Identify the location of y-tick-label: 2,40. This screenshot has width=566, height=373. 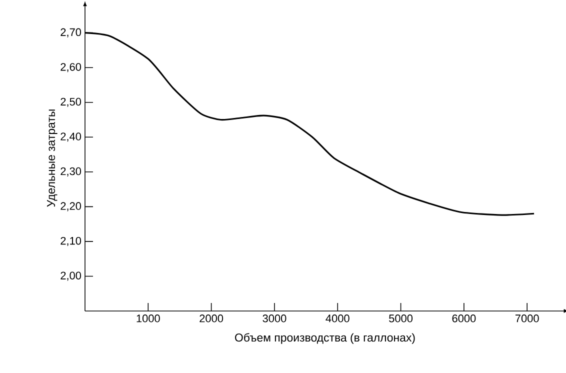
(71, 137).